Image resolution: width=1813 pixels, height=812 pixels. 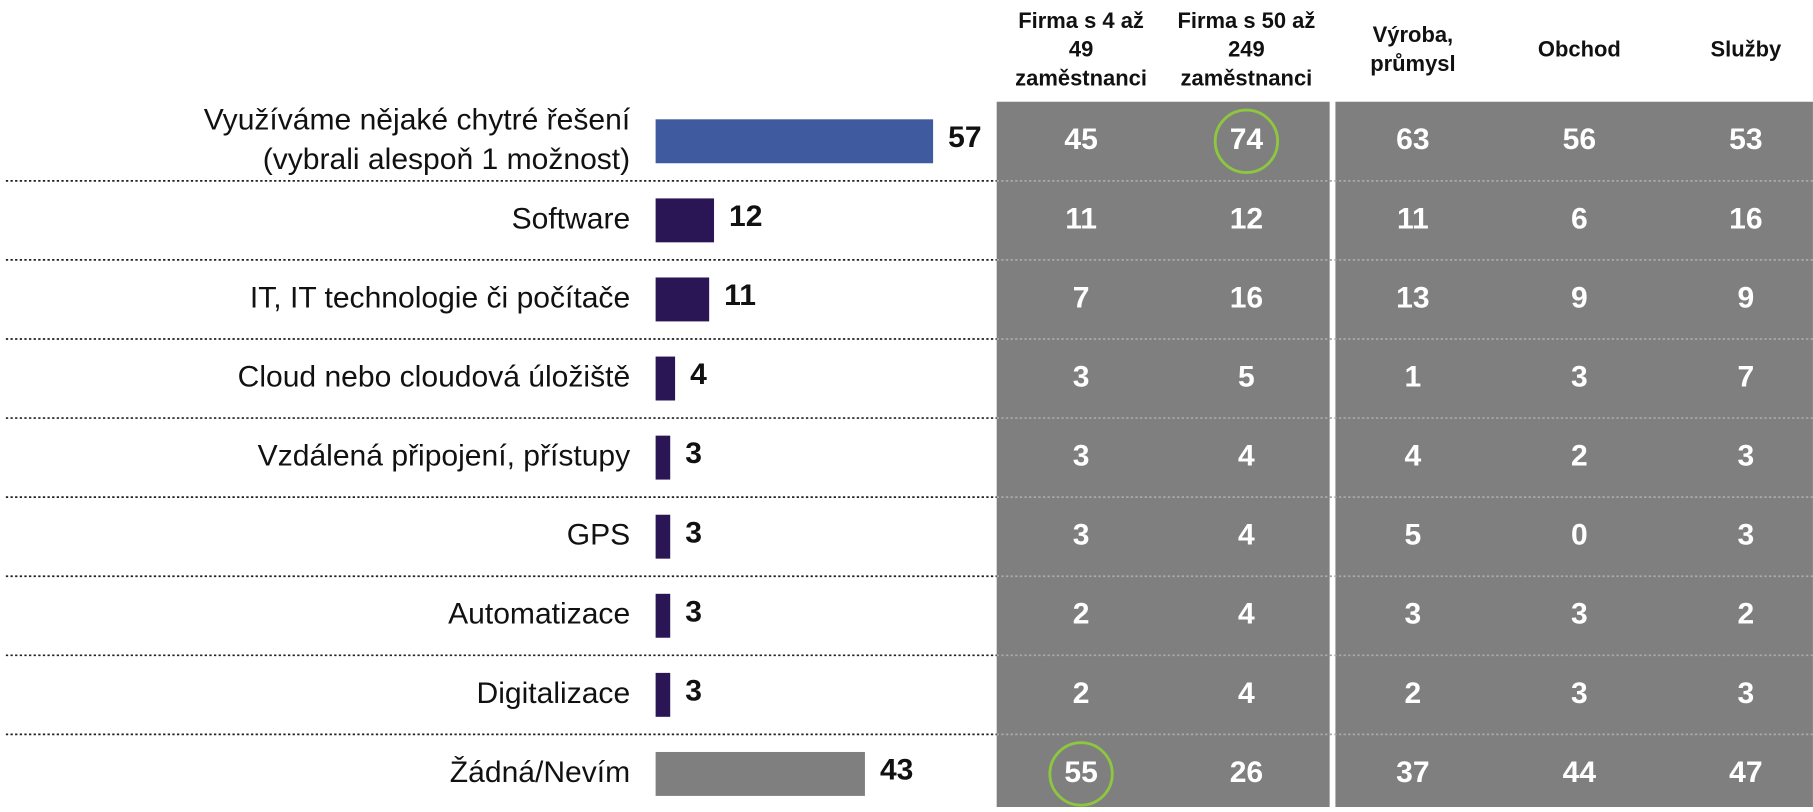 I want to click on table-cell: 45, so click(x=1080, y=139).